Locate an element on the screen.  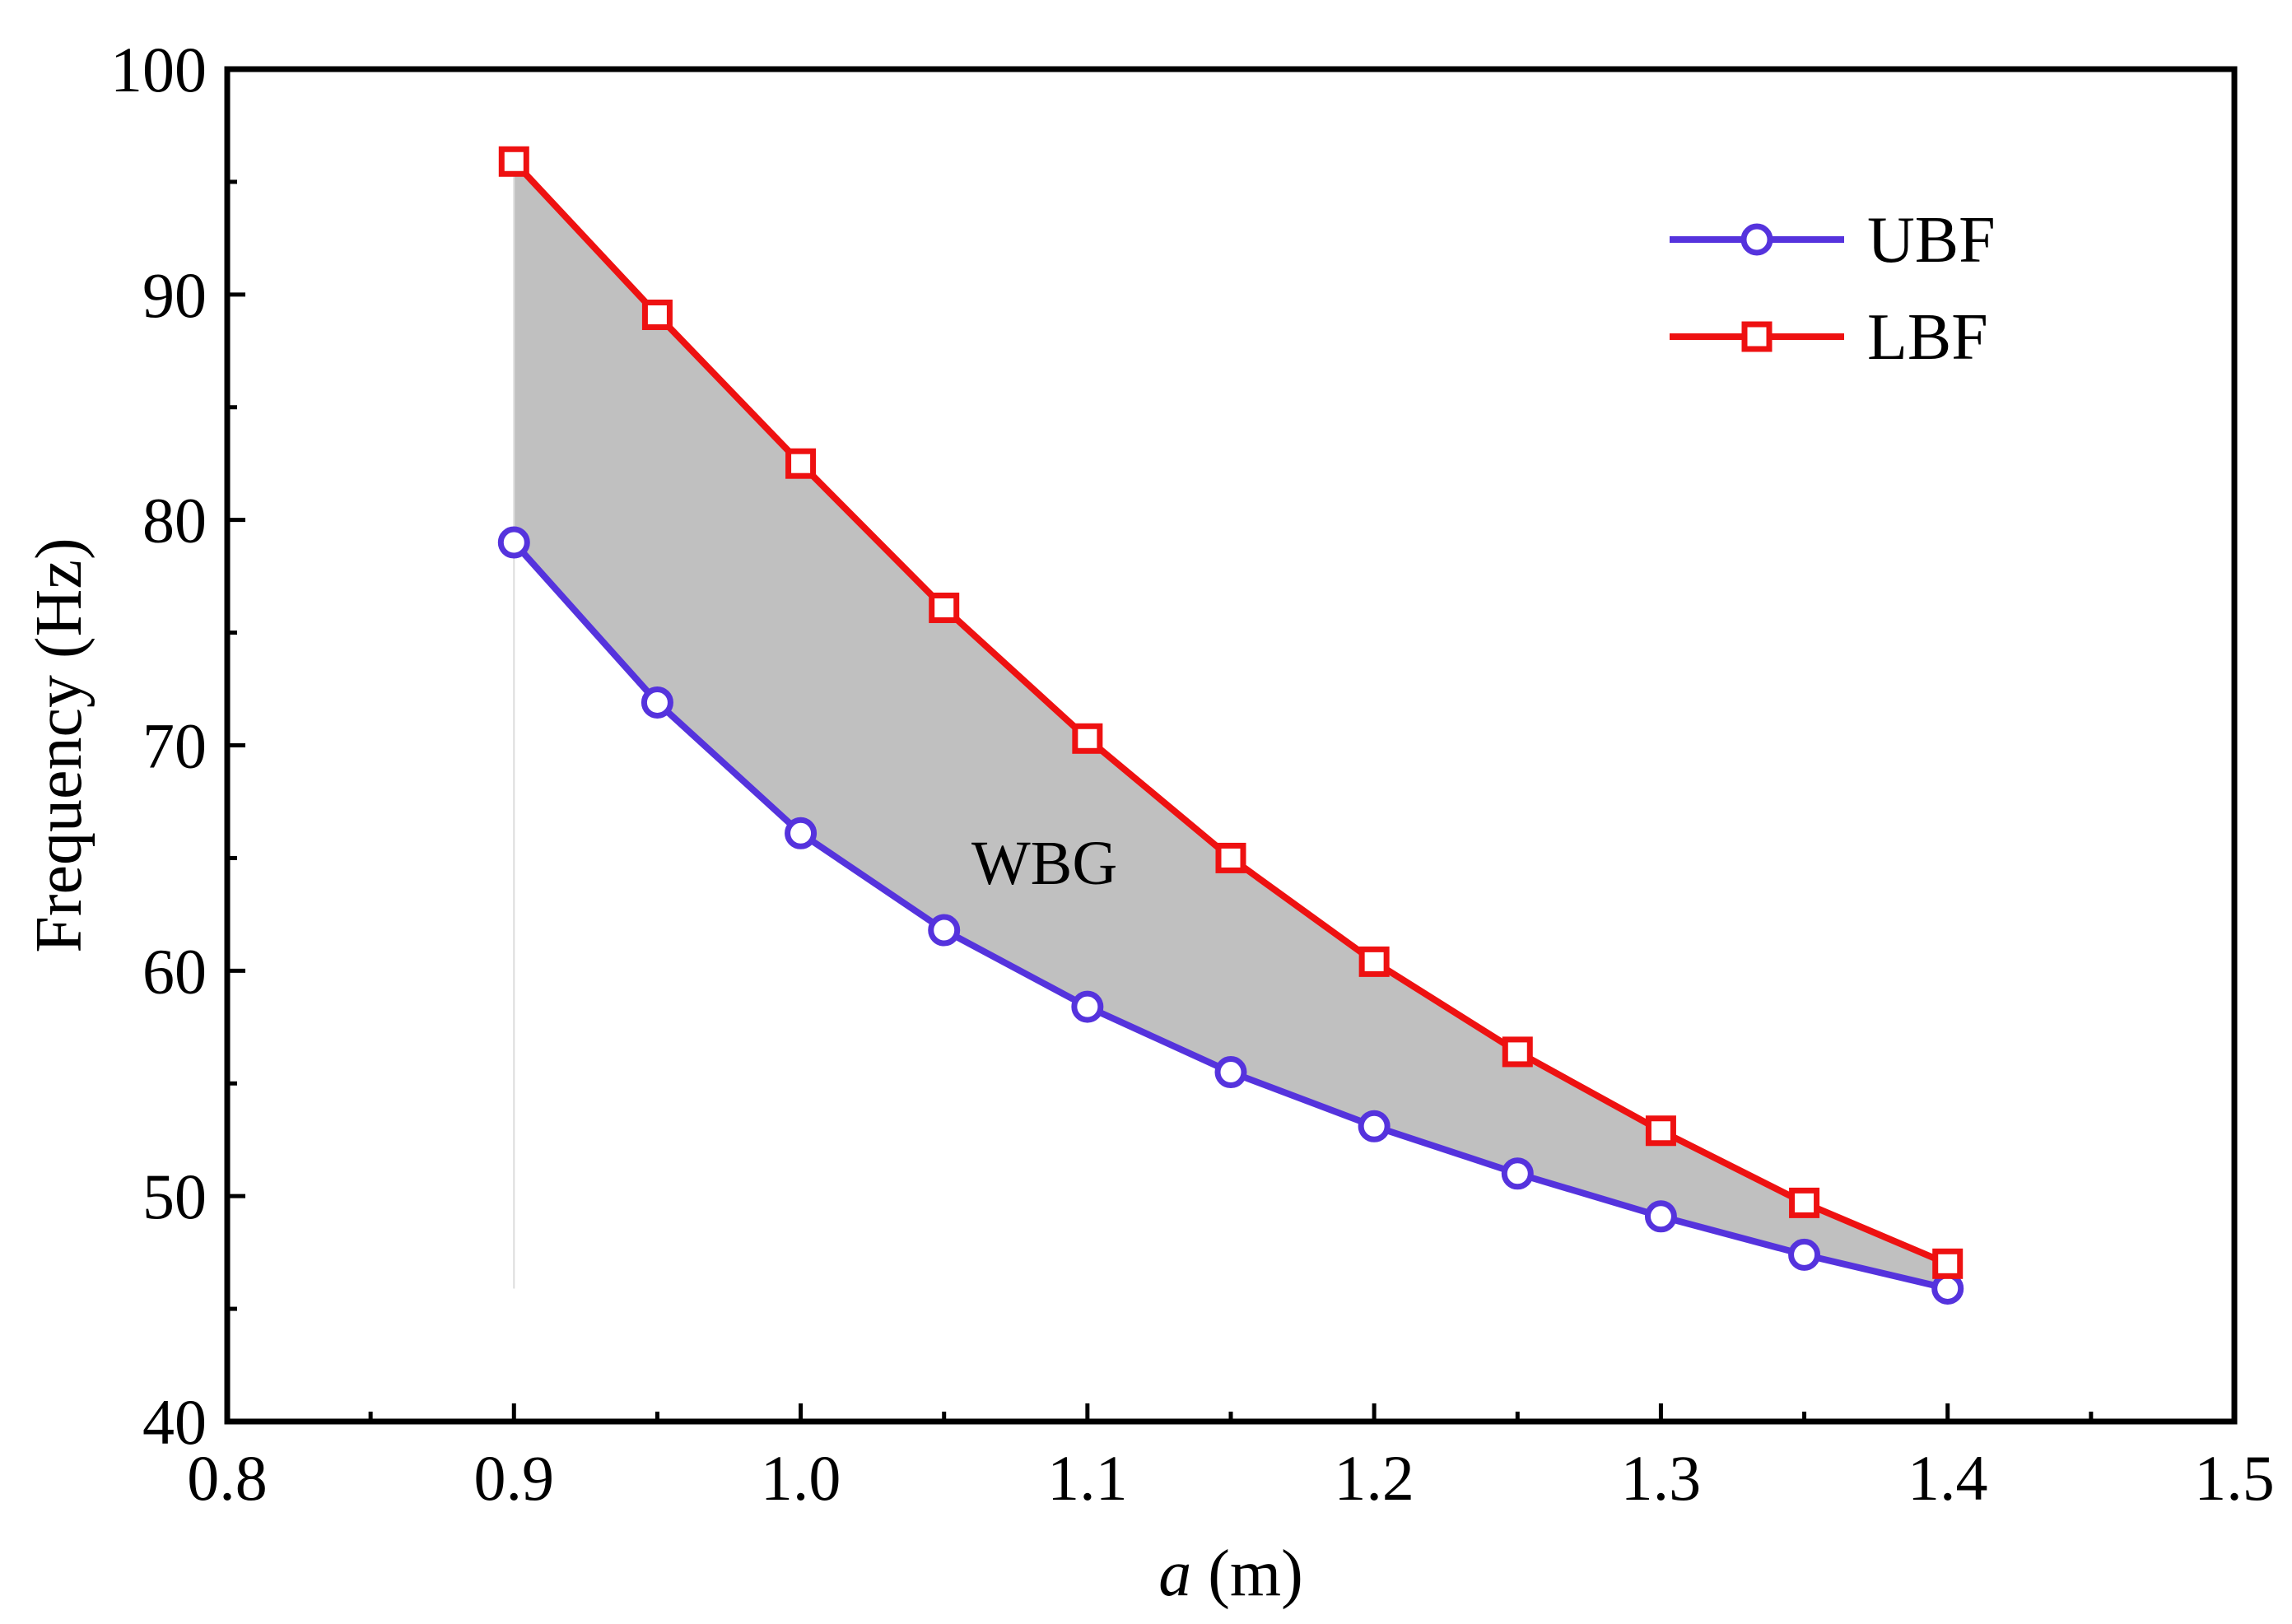
legend-marker-lbf is located at coordinates (1757, 336).